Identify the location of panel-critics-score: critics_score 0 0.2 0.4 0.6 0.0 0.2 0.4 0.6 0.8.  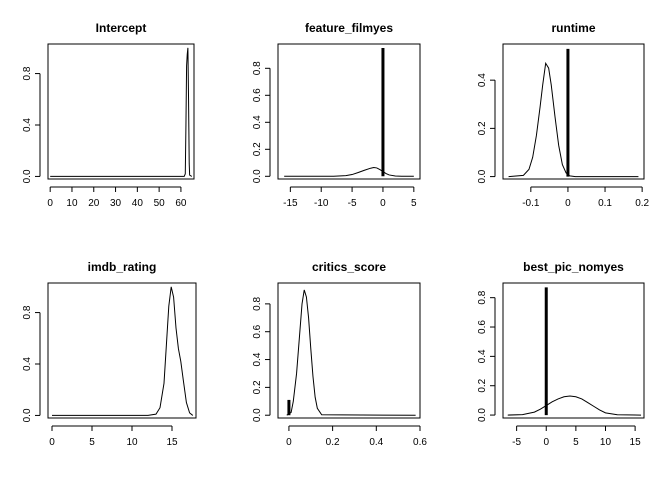
(339, 354).